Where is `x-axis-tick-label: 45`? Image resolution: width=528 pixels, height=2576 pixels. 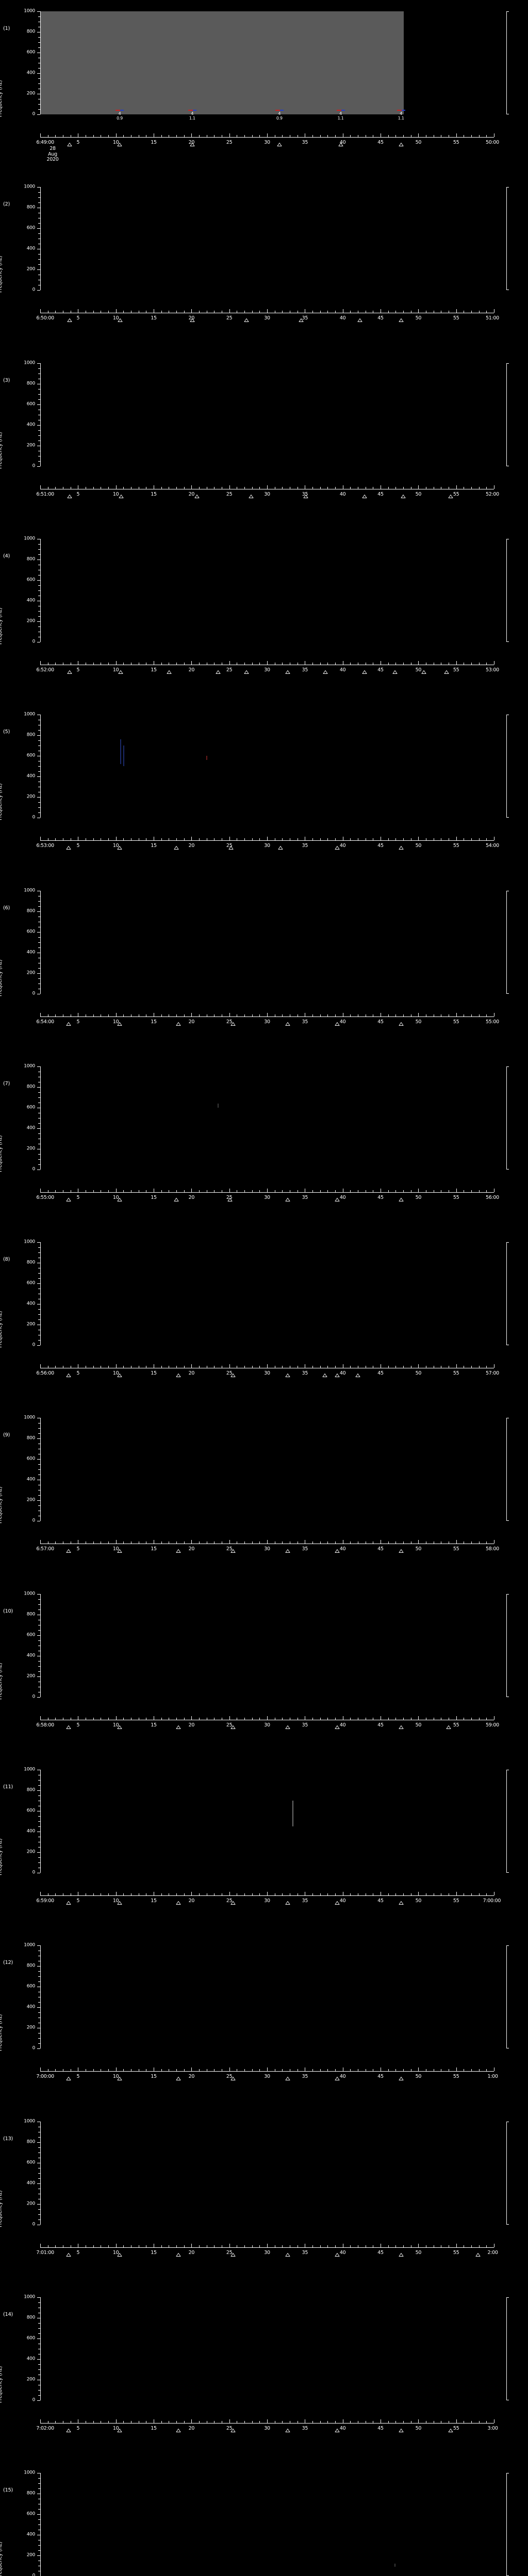
x-axis-tick-label: 45 is located at coordinates (380, 670).